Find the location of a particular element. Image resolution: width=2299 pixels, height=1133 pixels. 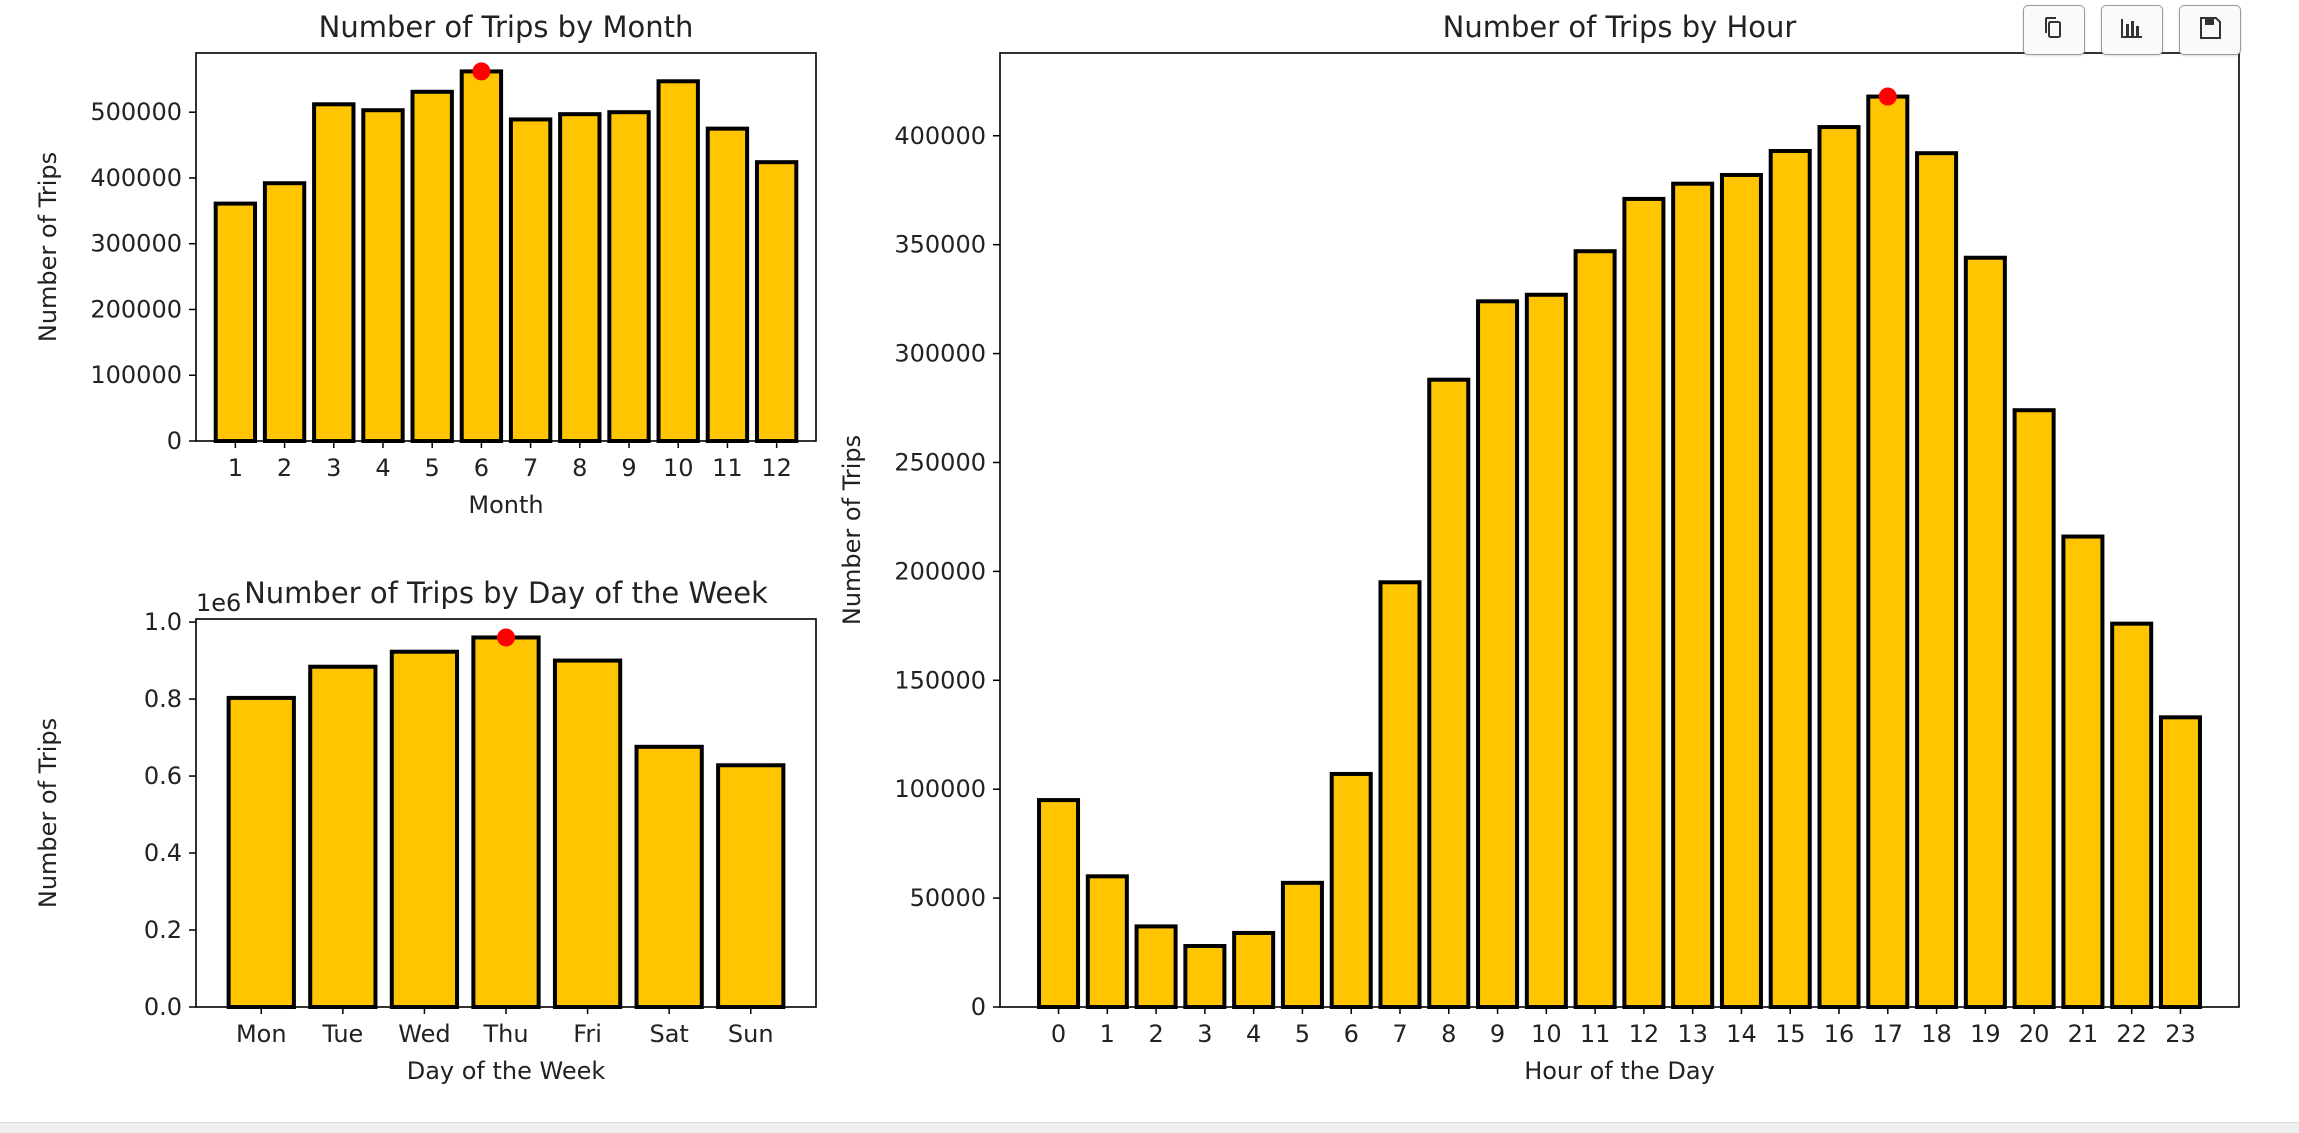

chart-title: Number of Trips by Month is located at coordinates (506, 27).